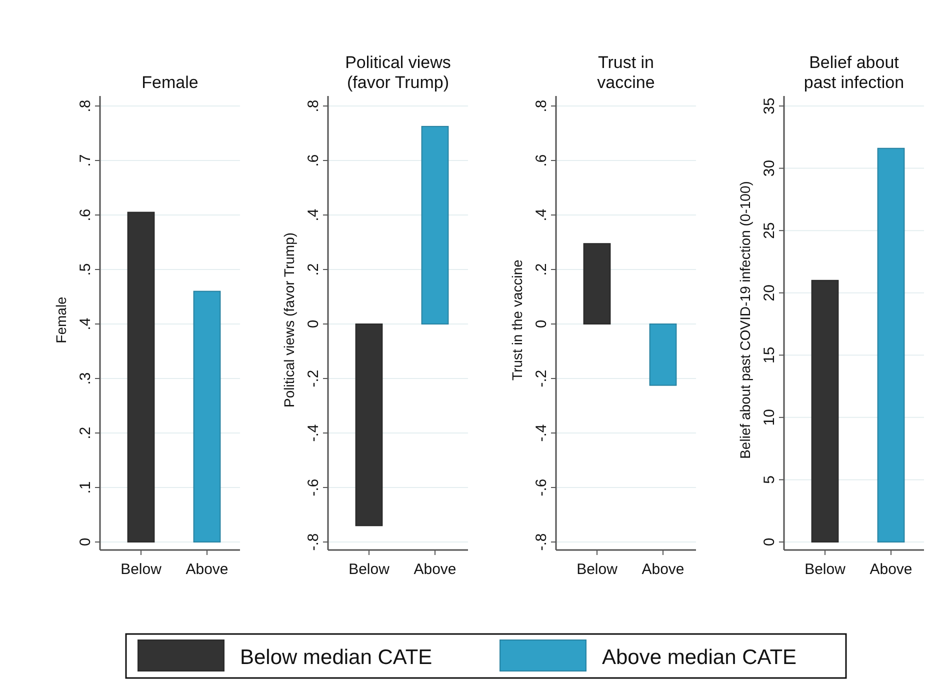  I want to click on chart-title: Female, so click(170, 82).